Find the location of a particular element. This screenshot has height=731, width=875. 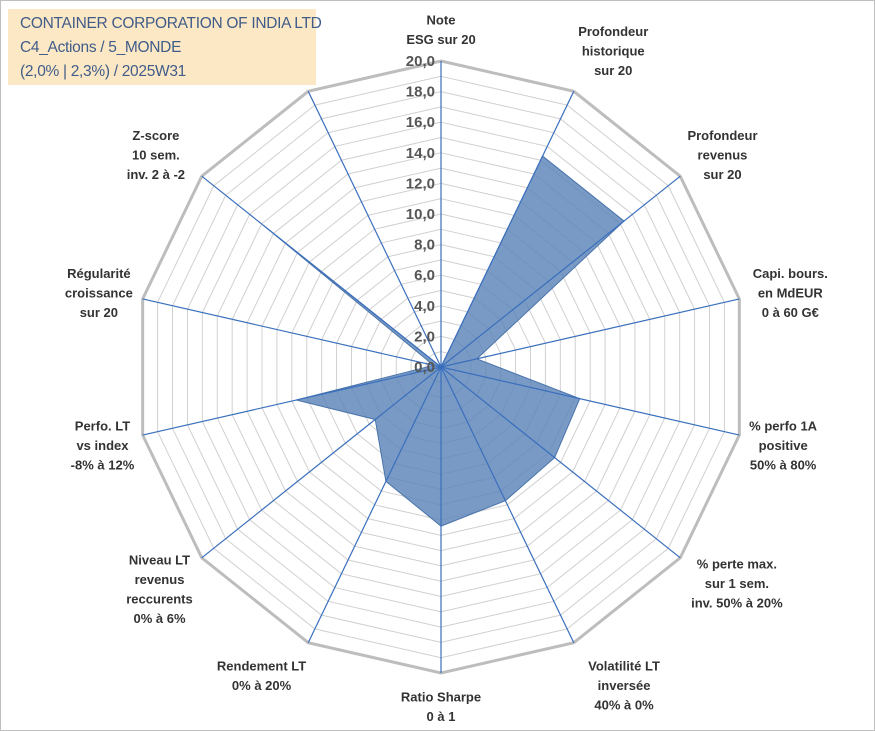

radar-axis-label: reccurents is located at coordinates (159, 599).